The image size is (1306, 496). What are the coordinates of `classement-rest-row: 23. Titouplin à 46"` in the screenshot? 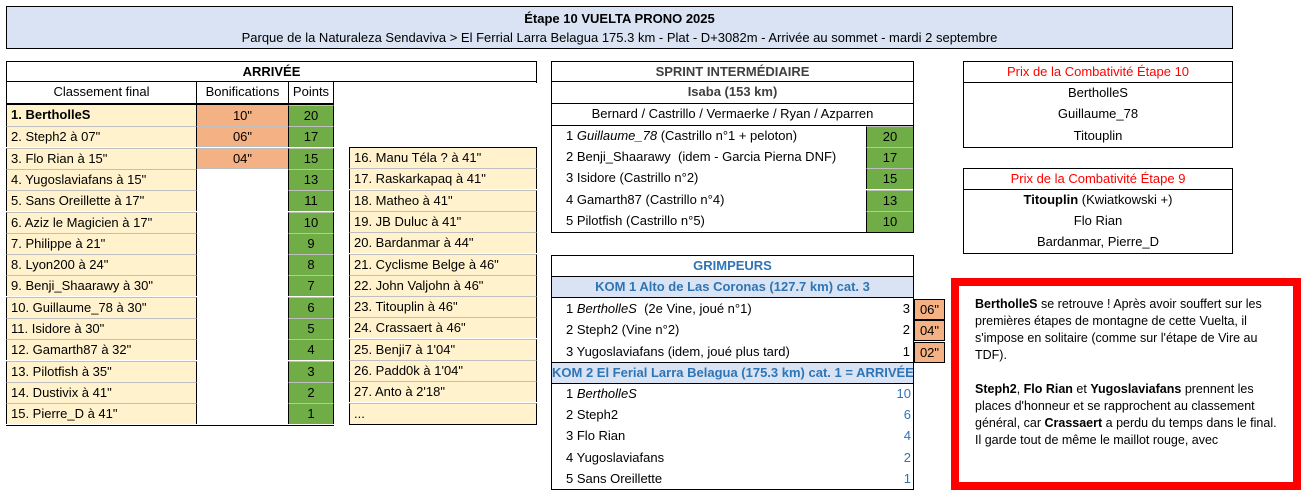 It's located at (443, 307).